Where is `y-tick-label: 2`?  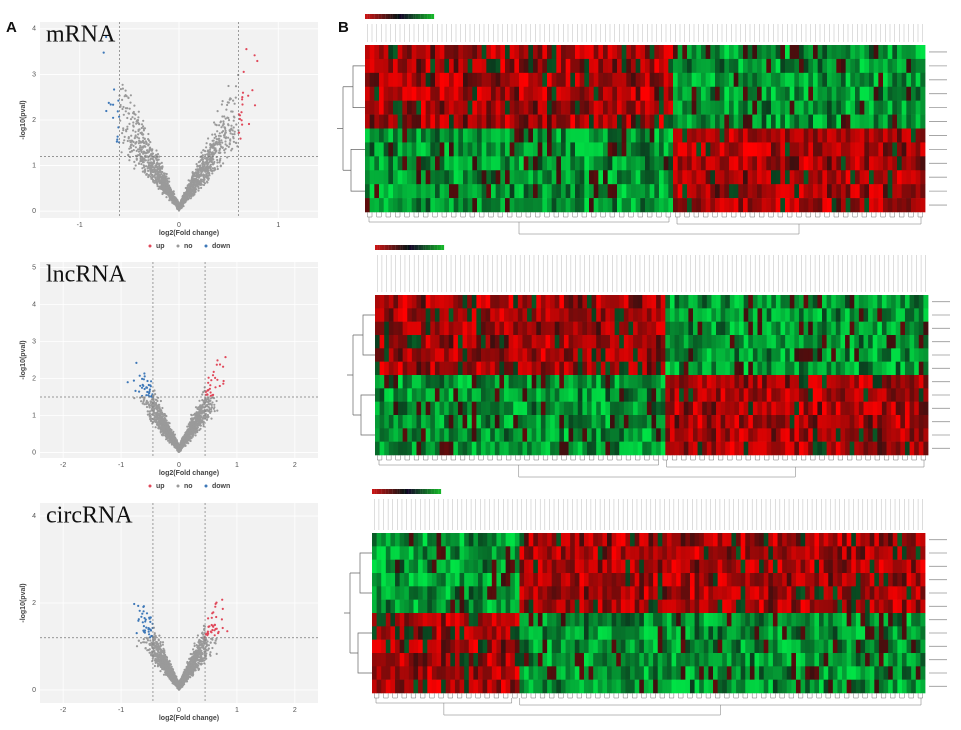
y-tick-label: 2 is located at coordinates (34, 378).